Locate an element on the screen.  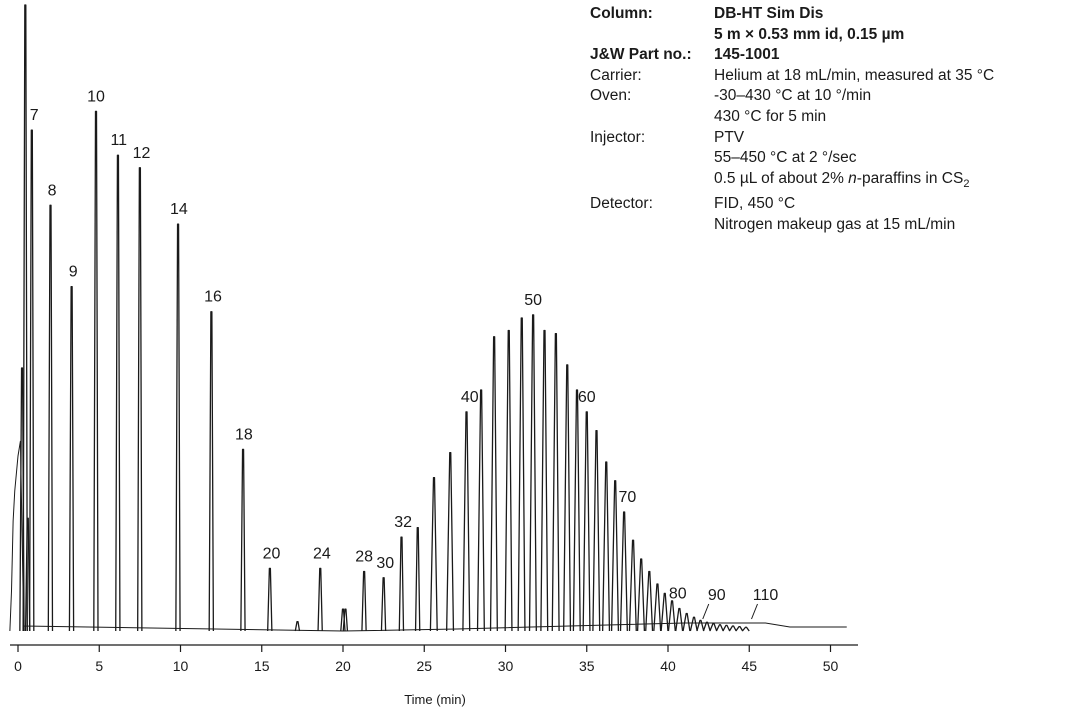
peak-label: 16 is located at coordinates (213, 297).